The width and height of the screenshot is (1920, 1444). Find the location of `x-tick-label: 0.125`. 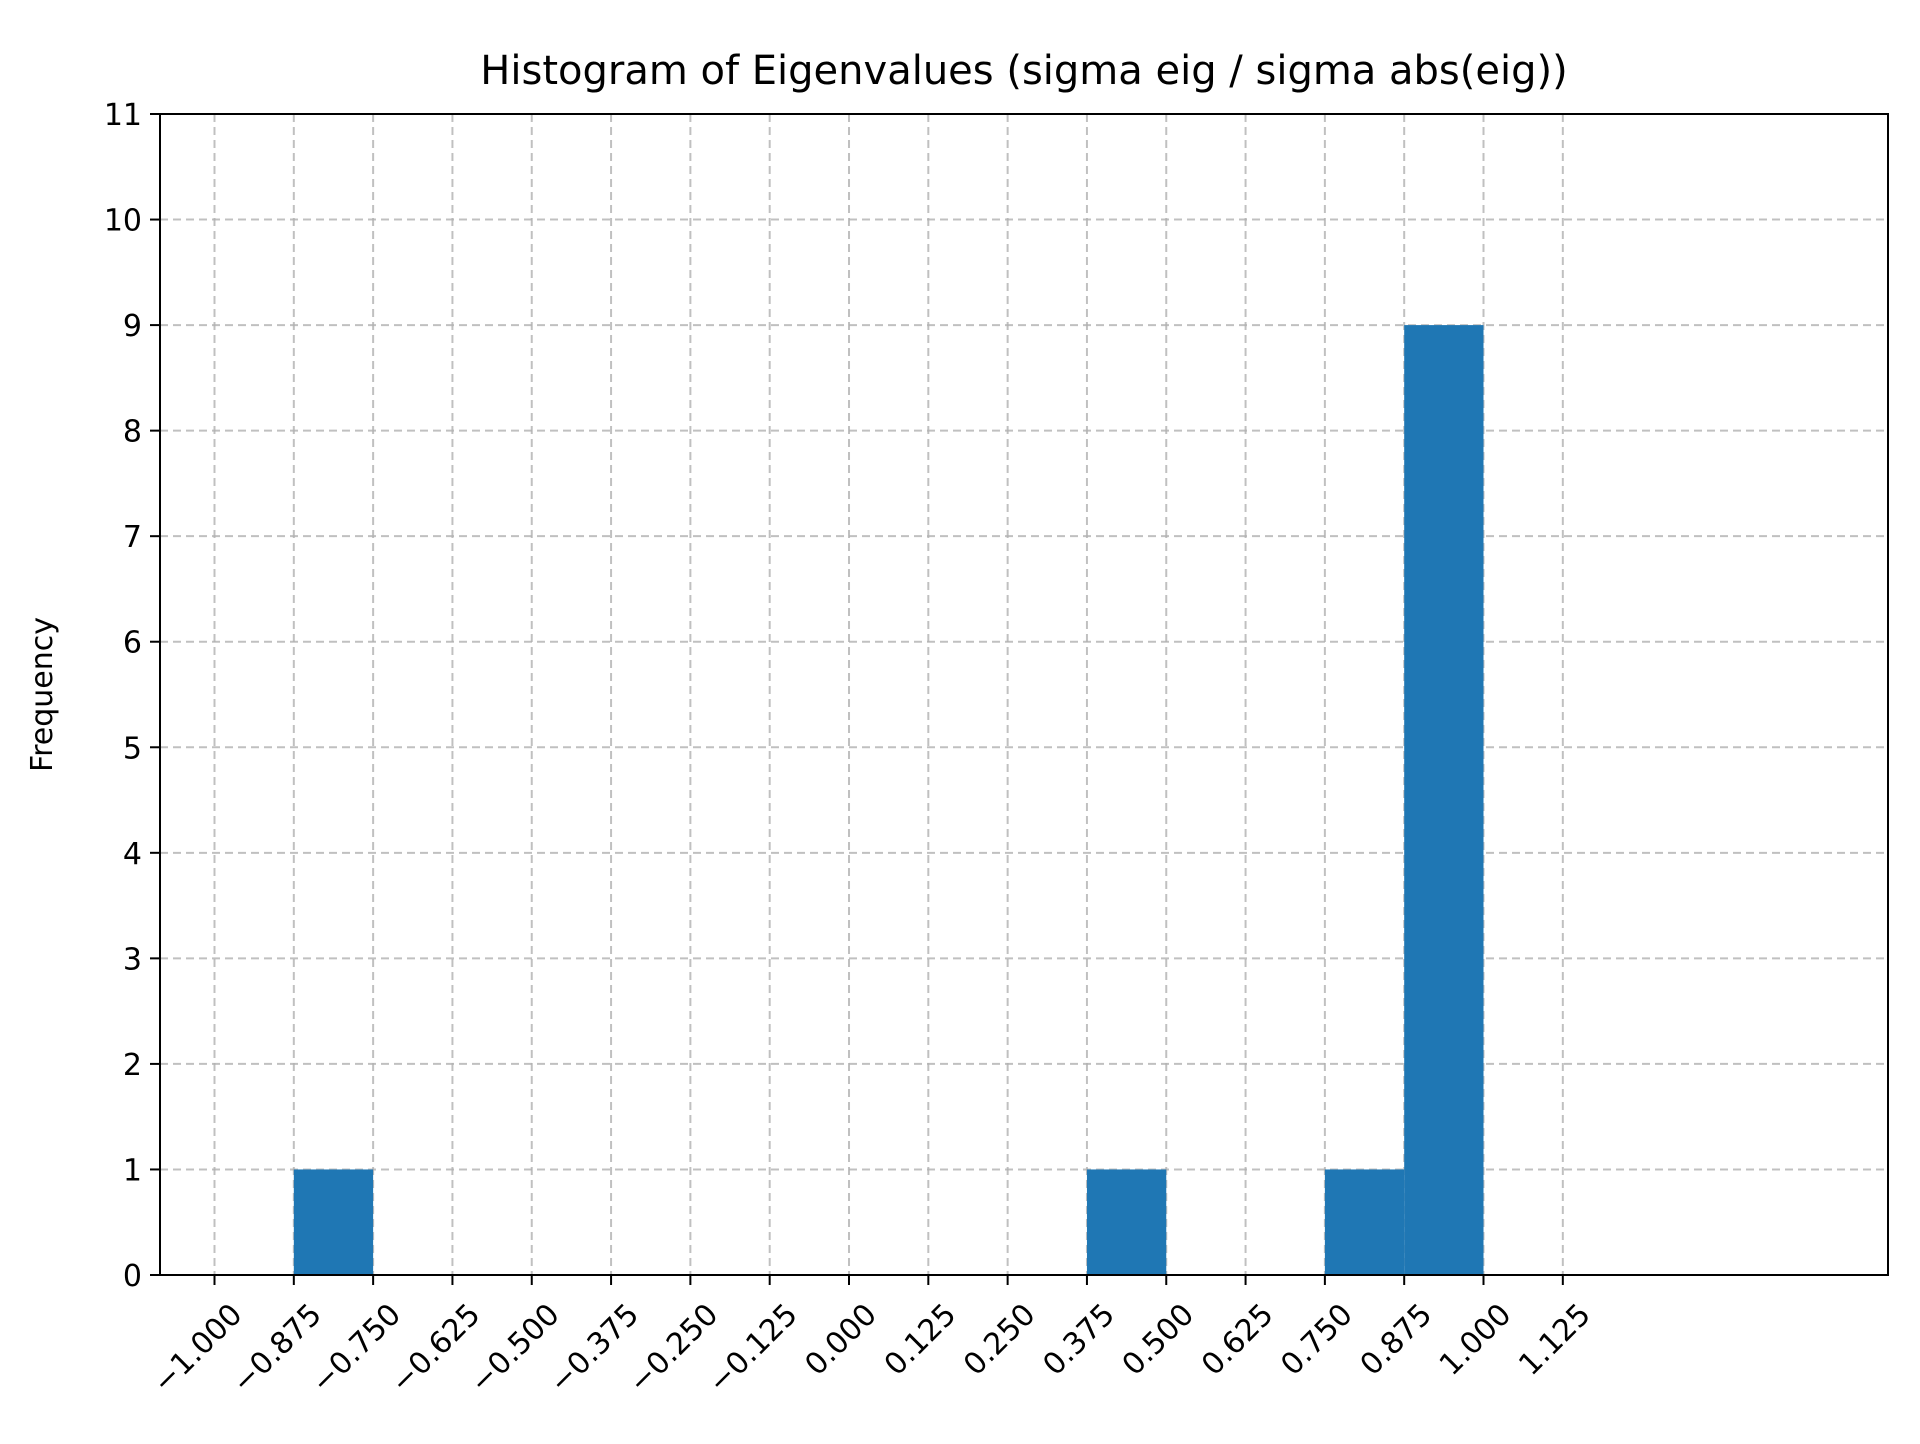

x-tick-label: 0.125 is located at coordinates (920, 1339).